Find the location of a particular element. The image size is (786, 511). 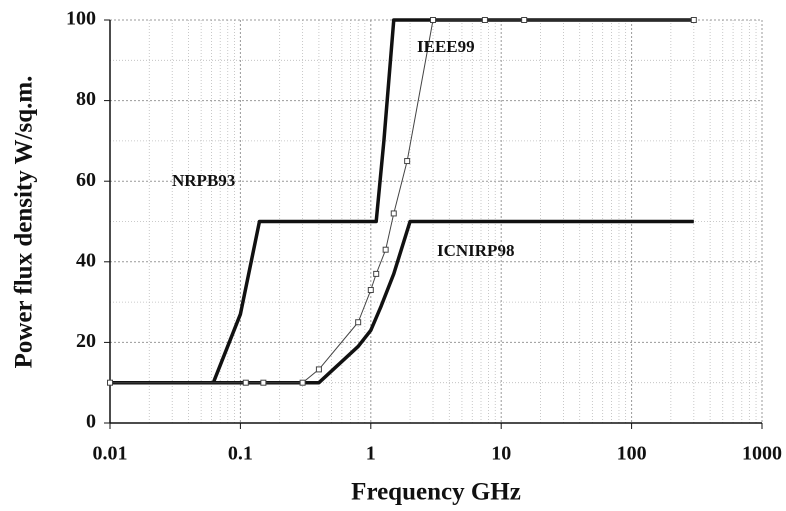

x-tick-label: 1000 is located at coordinates (762, 454).